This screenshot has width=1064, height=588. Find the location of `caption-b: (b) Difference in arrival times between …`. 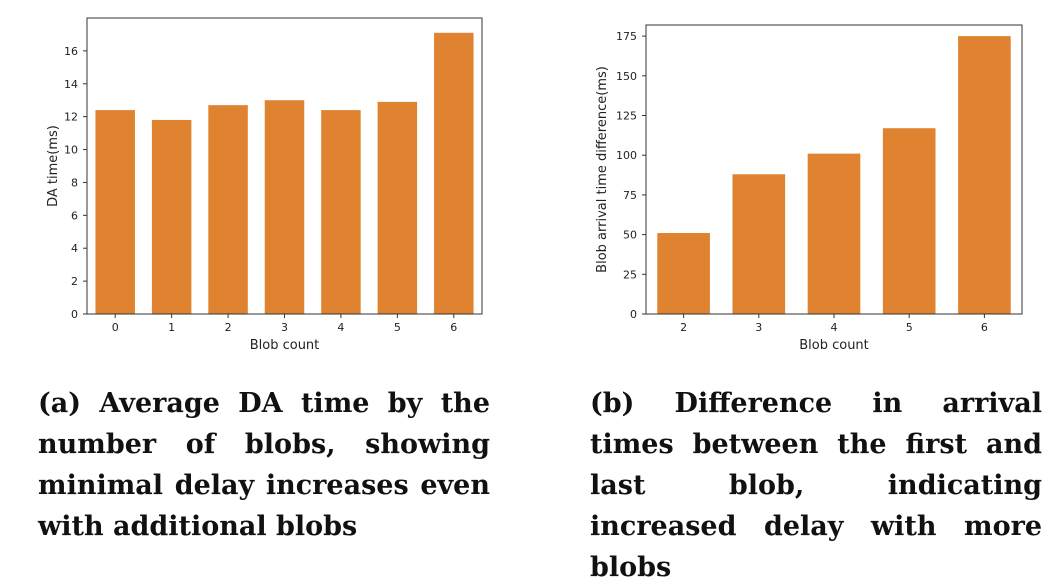

caption-b: (b) Difference in arrival times between … is located at coordinates (816, 485).